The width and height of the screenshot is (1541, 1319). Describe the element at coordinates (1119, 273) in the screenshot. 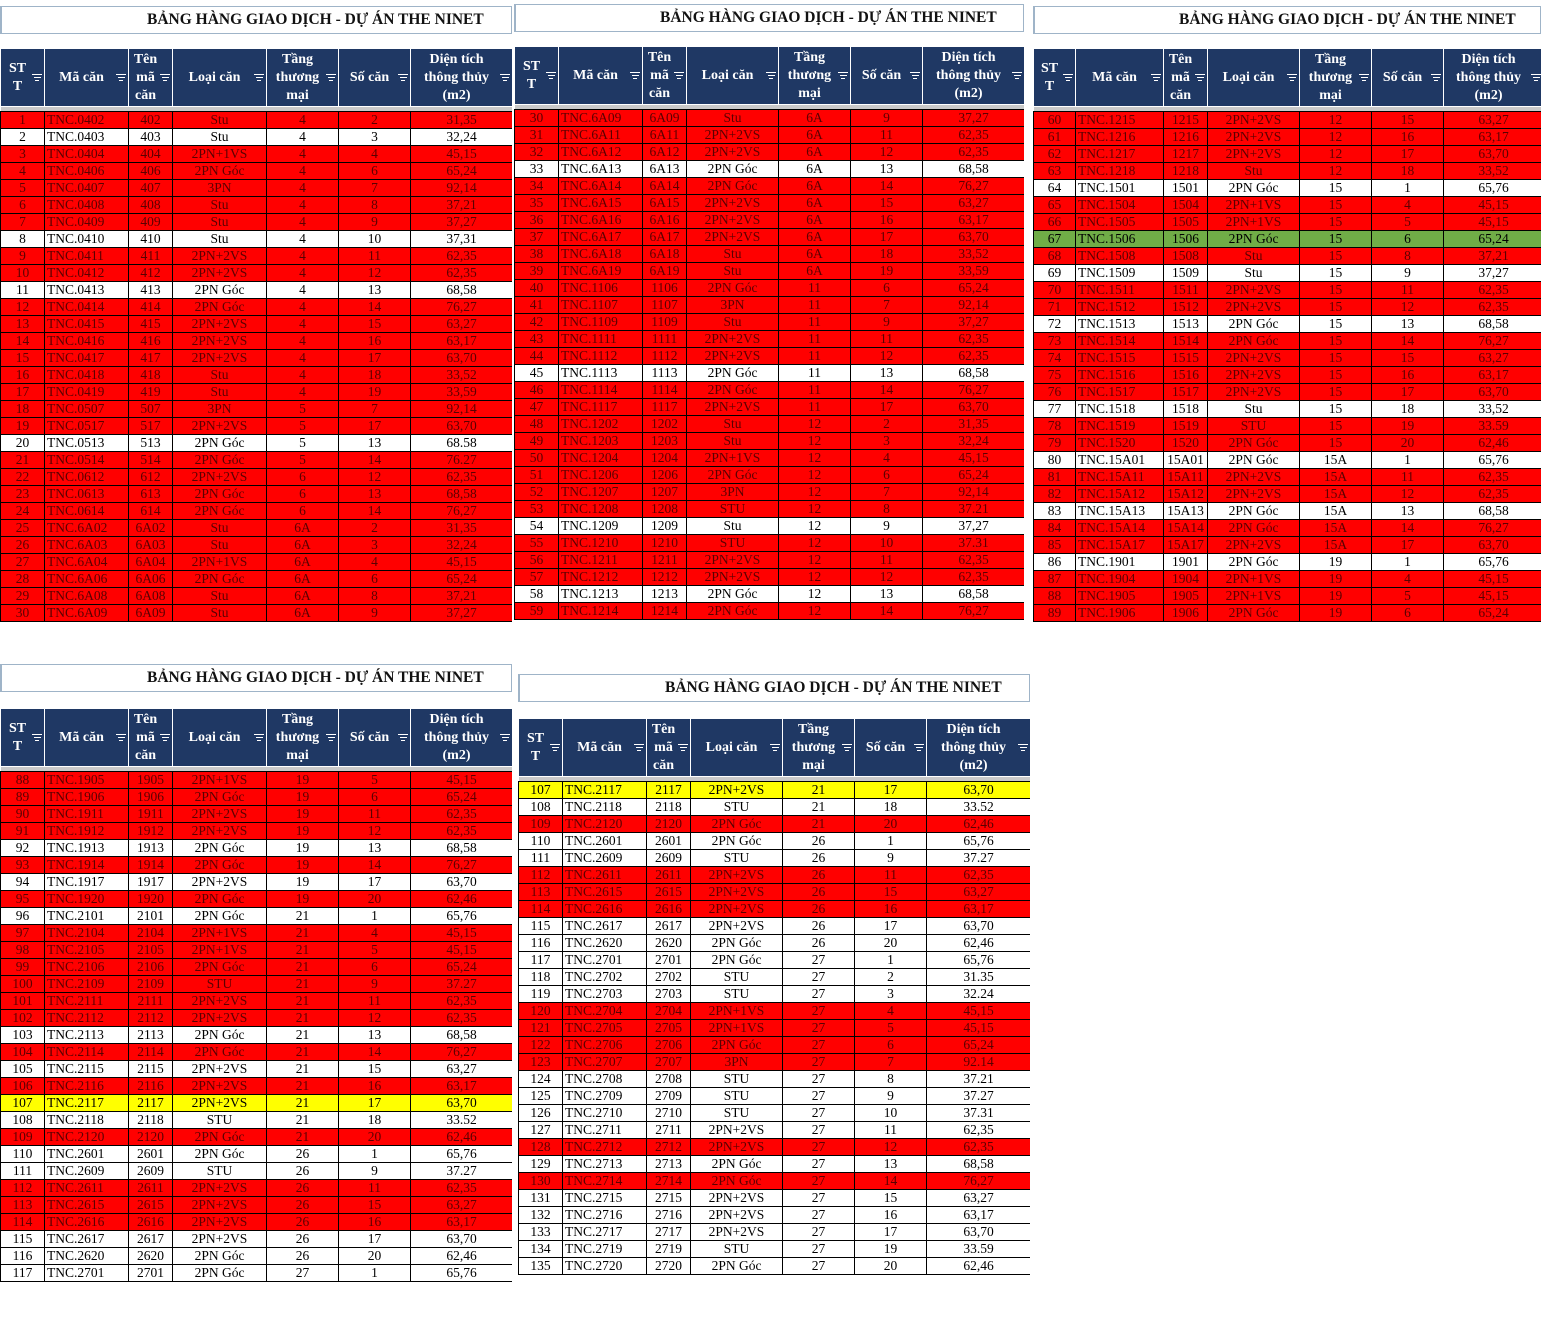

I see `cell-code: TNC.1509` at that location.